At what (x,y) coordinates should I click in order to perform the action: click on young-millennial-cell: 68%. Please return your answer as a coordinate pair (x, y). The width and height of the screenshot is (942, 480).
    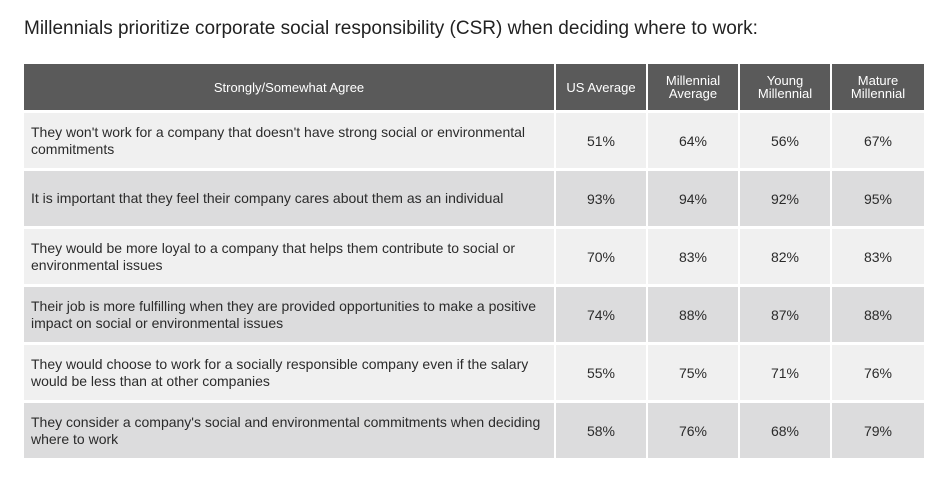
    Looking at the image, I should click on (785, 429).